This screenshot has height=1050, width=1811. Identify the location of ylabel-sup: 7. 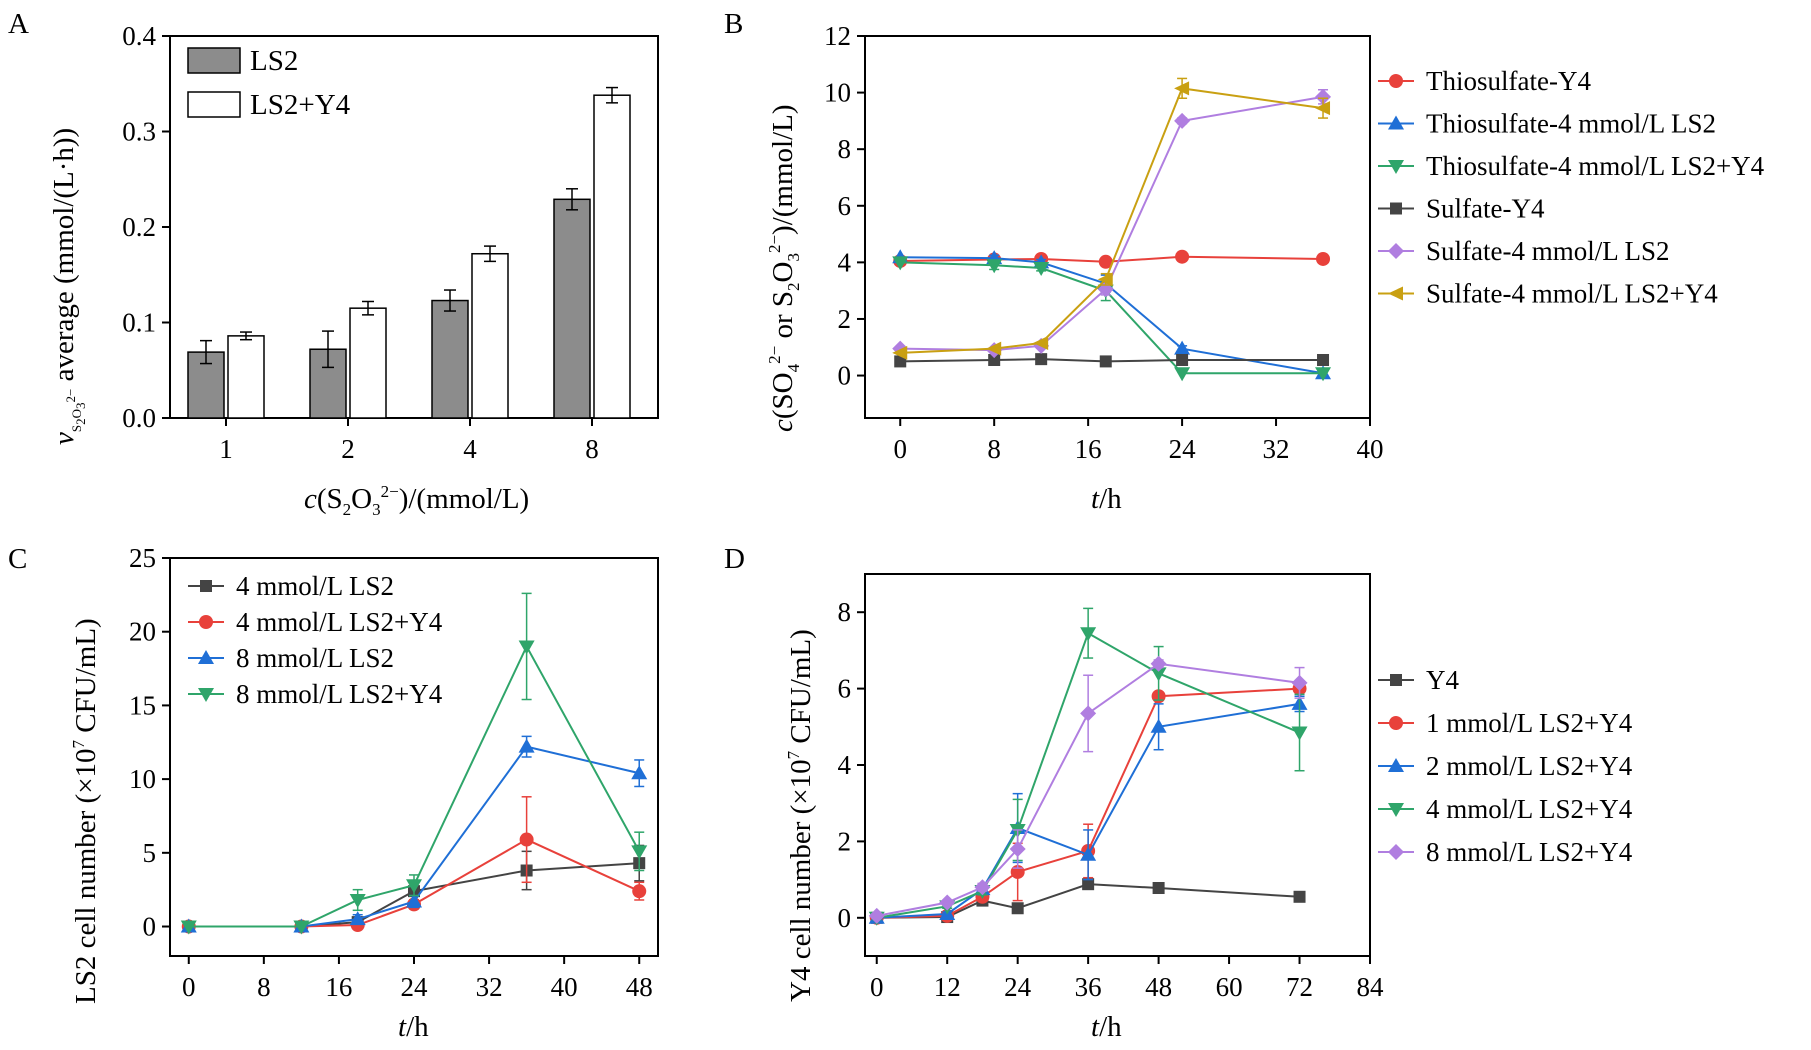
(793, 754).